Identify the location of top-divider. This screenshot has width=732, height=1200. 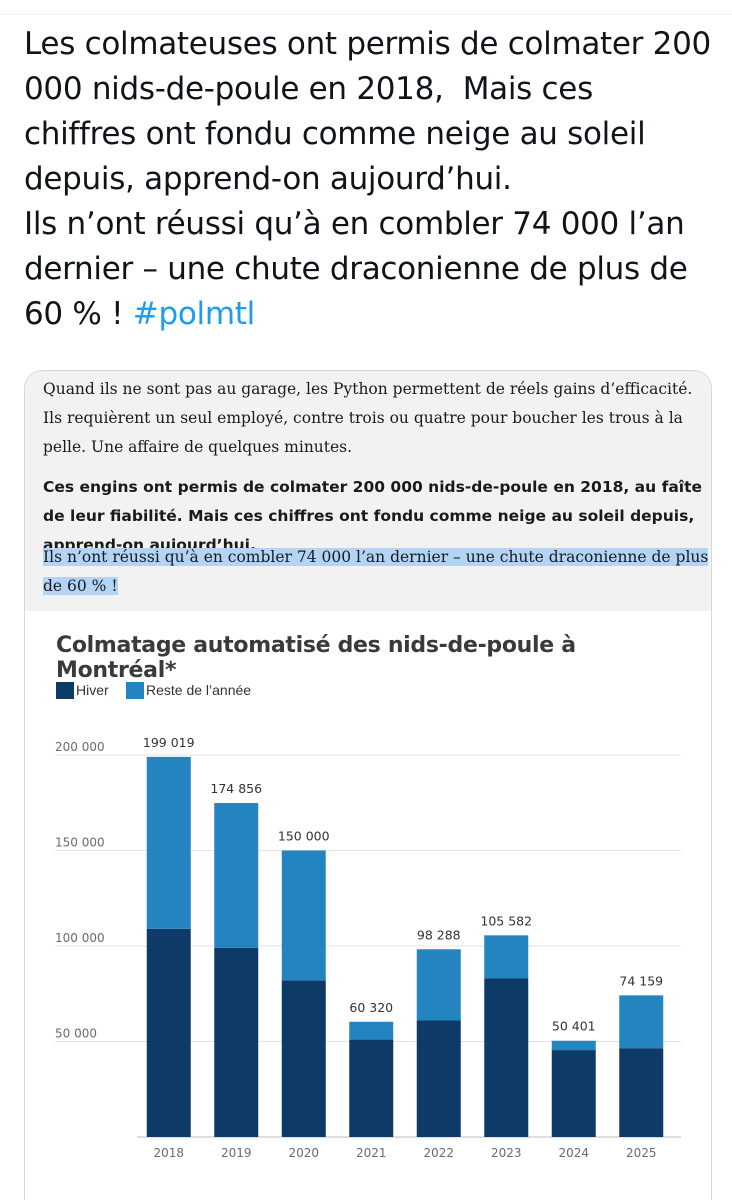
(366, 14).